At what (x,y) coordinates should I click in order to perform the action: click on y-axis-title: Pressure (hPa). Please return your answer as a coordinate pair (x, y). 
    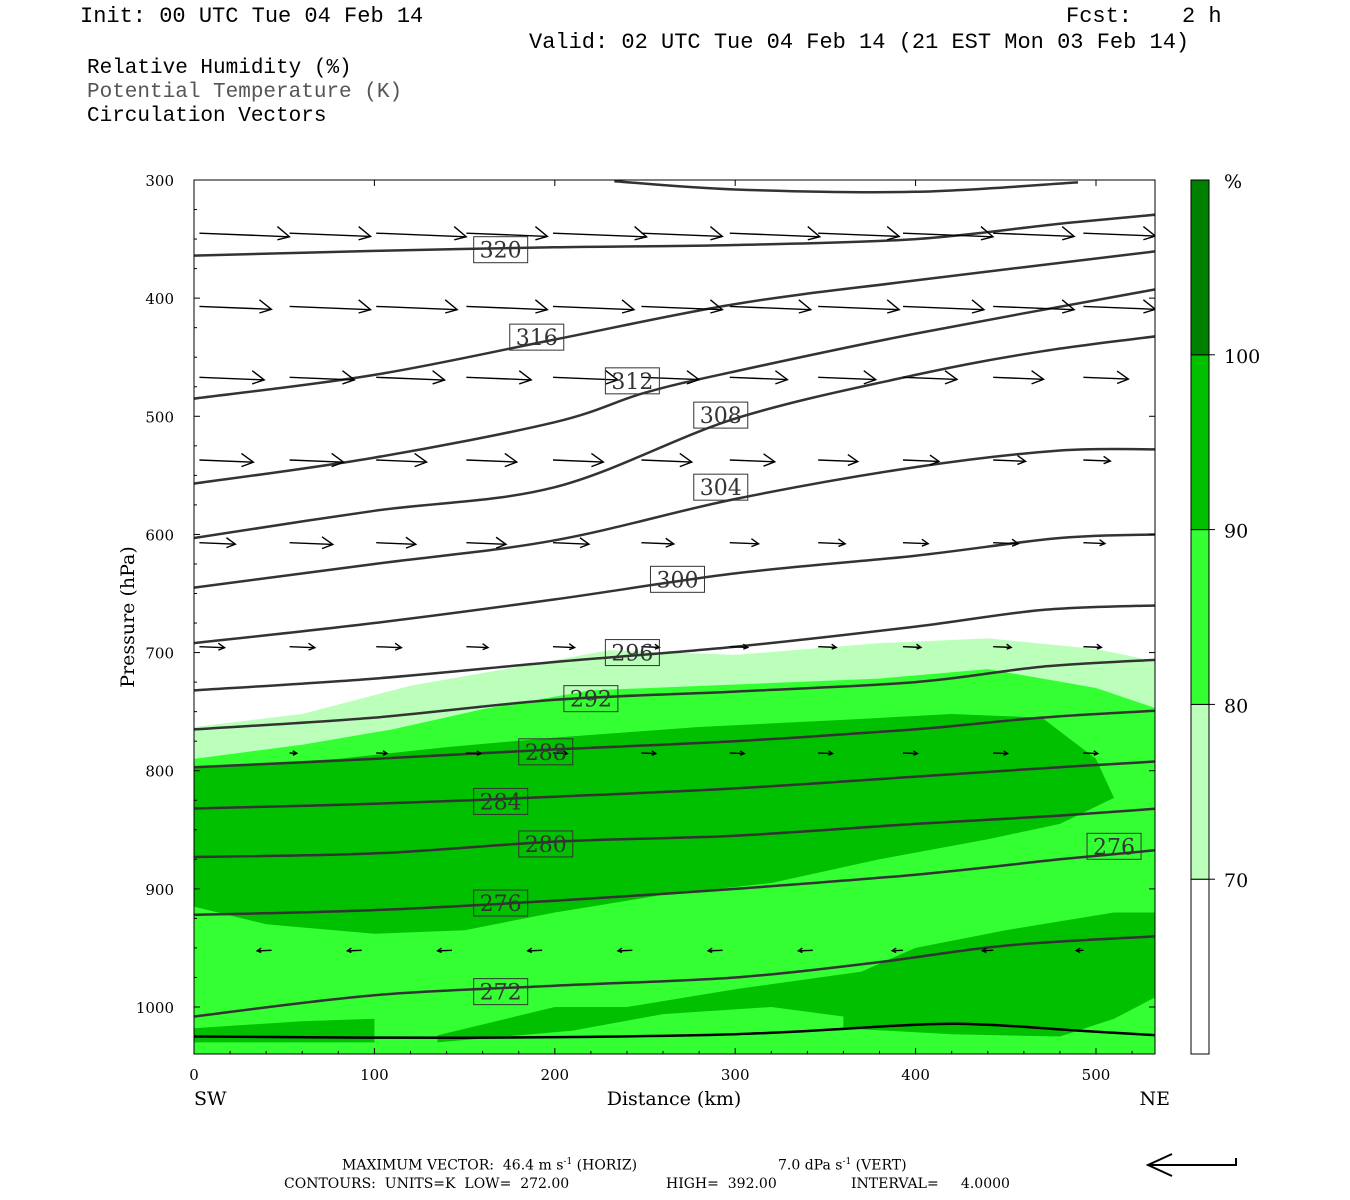
    Looking at the image, I should click on (128, 617).